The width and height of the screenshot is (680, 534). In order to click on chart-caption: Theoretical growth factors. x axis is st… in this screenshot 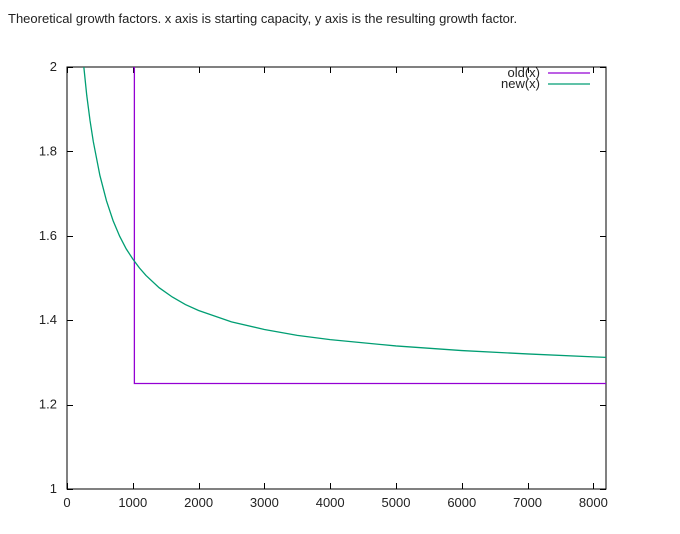, I will do `click(263, 18)`.